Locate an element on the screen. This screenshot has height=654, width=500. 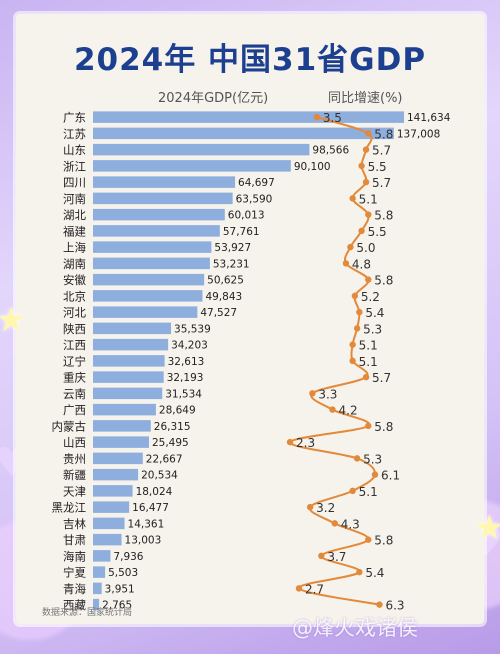
province-label: 上海 is located at coordinates (74, 248).